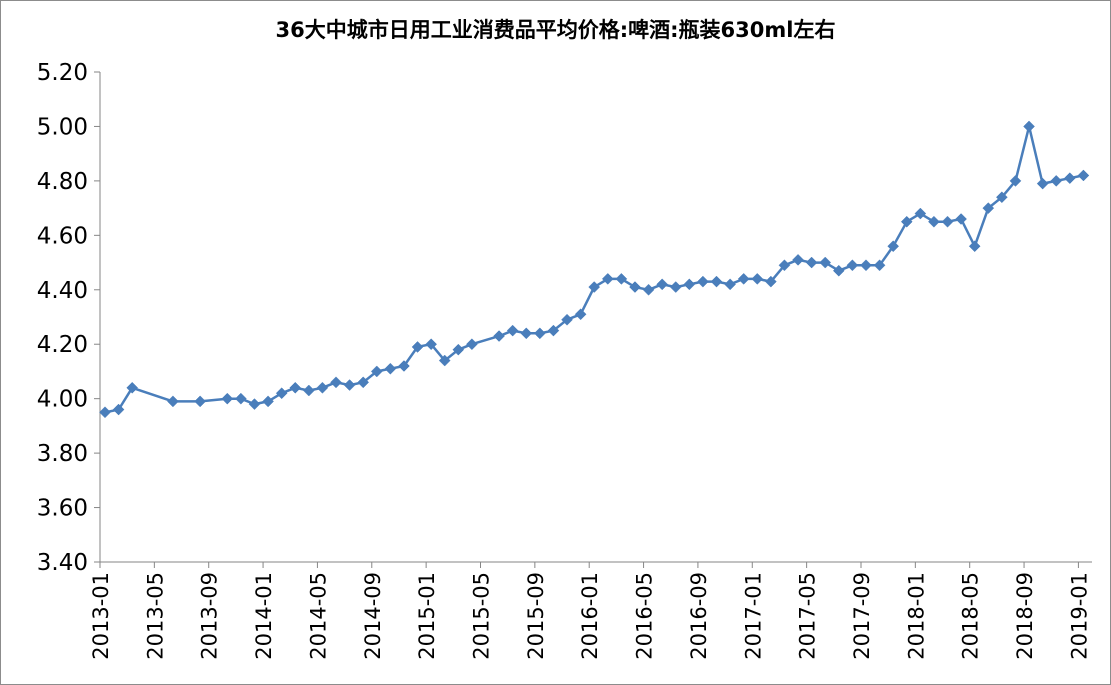 The width and height of the screenshot is (1111, 685). Describe the element at coordinates (62, 563) in the screenshot. I see `y-tick-label: 3.40` at that location.